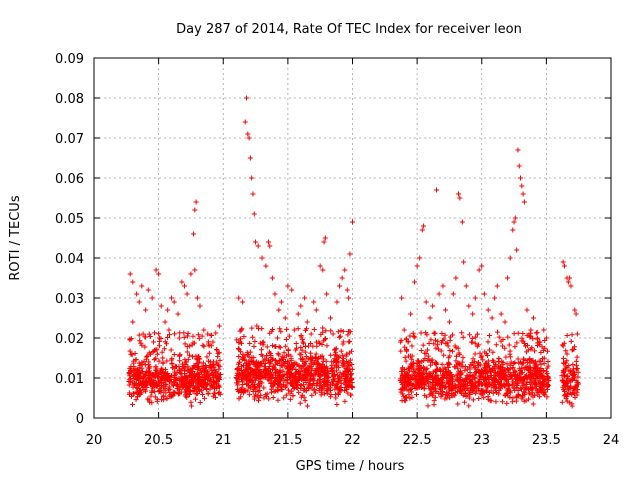  Describe the element at coordinates (69, 179) in the screenshot. I see `y-tick-label: 0.06` at that location.